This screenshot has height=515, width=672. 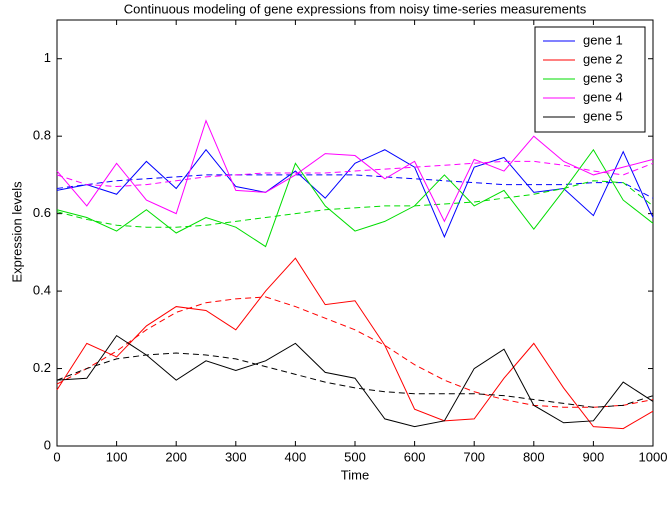 I want to click on x-tick-label: 800, so click(x=534, y=456).